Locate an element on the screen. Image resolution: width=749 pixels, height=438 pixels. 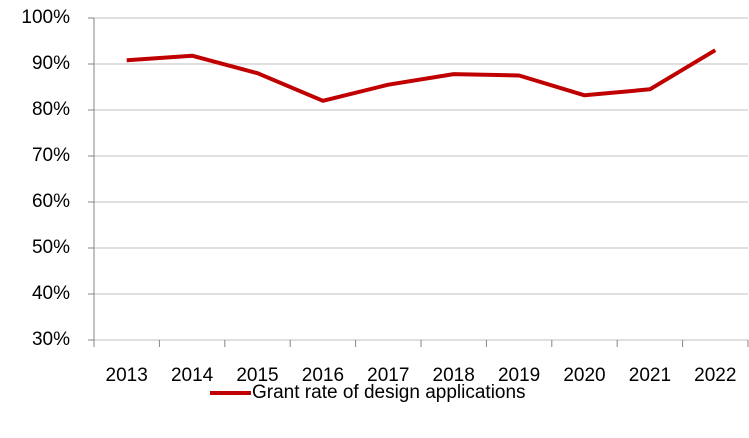
y-tick-label: 60% is located at coordinates (51, 201).